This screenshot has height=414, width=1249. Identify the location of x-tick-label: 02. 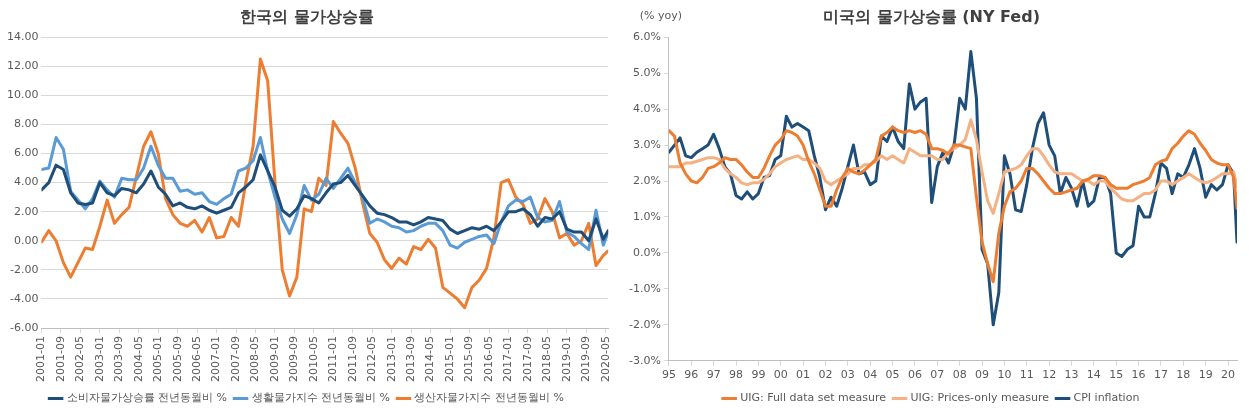
(825, 375).